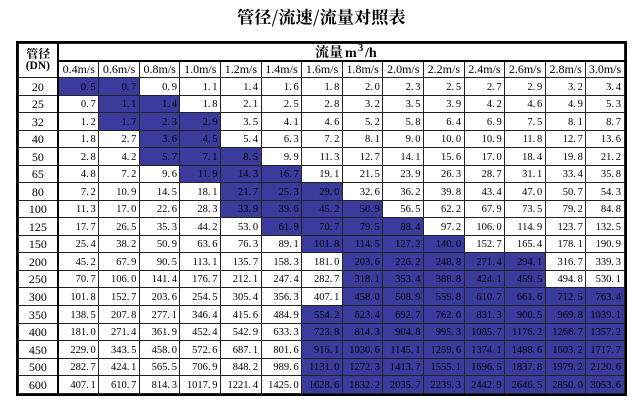  Describe the element at coordinates (351, 52) in the screenshot. I see `svg-text: m` at that location.